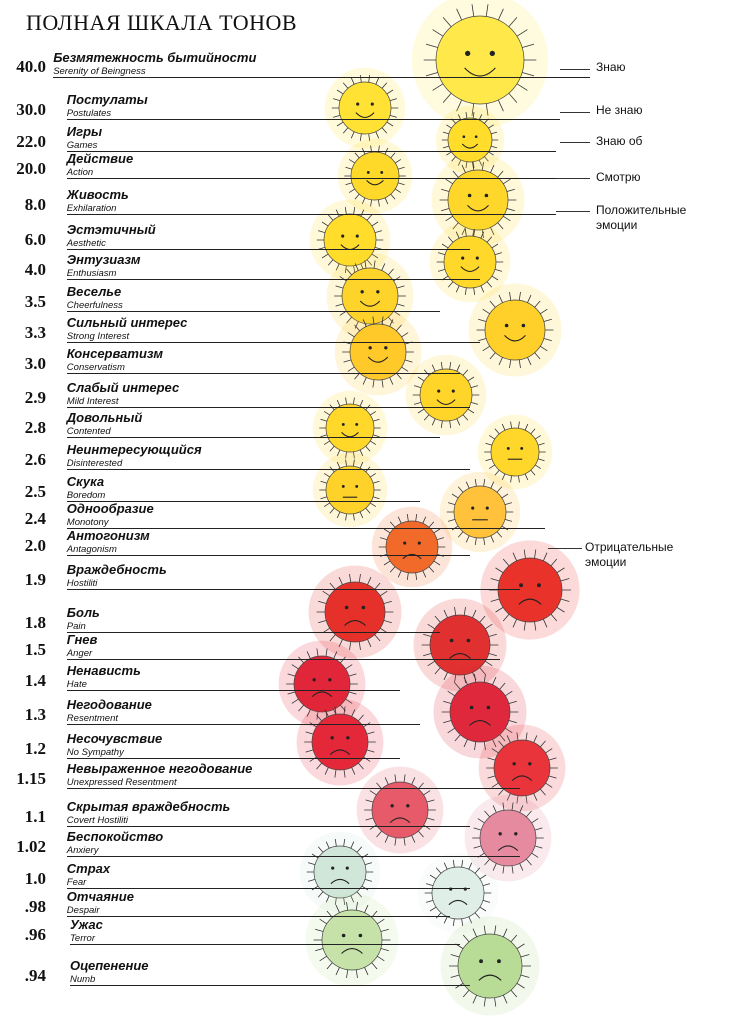  I want to click on tone-row: 2.6 Неинтересующийся Disinterested, so click(378, 457).